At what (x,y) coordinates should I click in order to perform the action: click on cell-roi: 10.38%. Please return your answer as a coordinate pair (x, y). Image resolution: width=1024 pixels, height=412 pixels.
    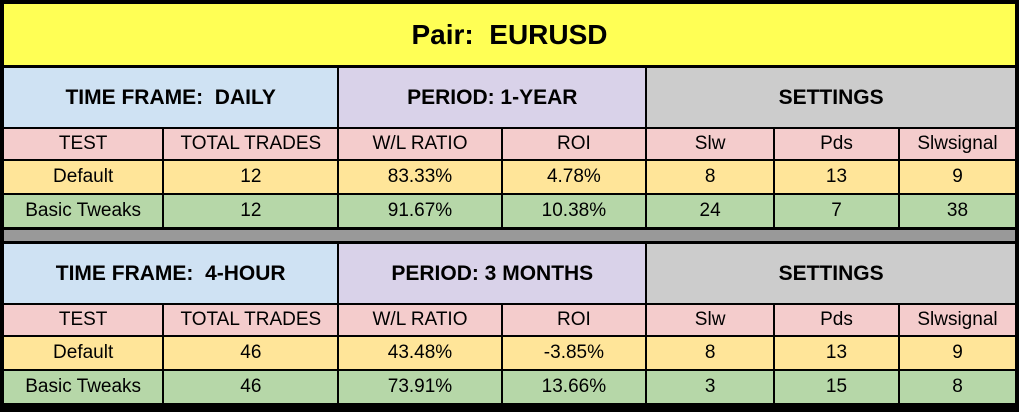
    Looking at the image, I should click on (574, 211).